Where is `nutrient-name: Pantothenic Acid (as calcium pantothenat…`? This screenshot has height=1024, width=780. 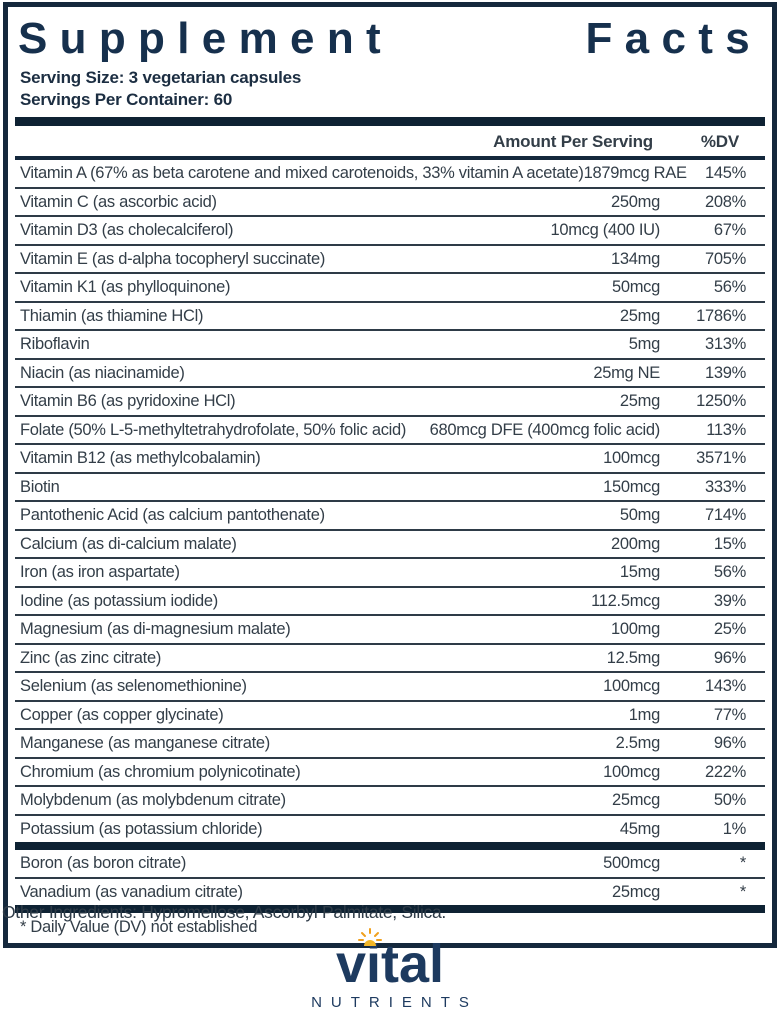
nutrient-name: Pantothenic Acid (as calcium pantothenat… is located at coordinates (172, 515).